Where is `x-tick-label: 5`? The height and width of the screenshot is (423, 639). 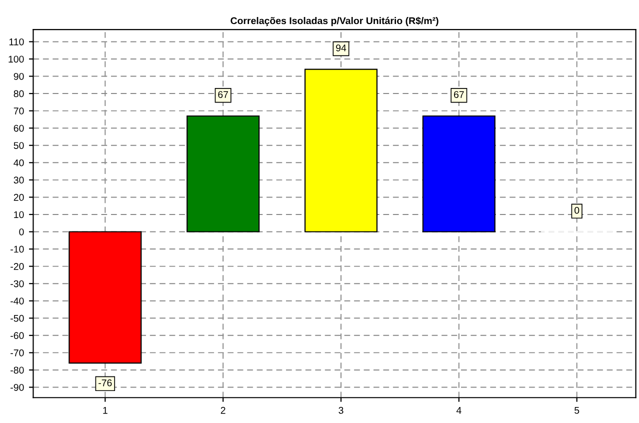
x-tick-label: 5 is located at coordinates (577, 410).